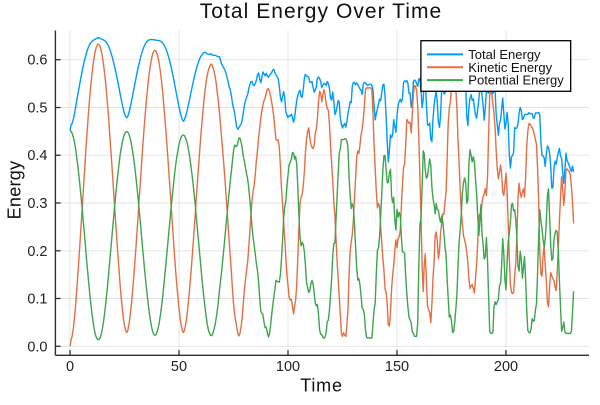  Describe the element at coordinates (37, 156) in the screenshot. I see `svg-text: 0.4` at that location.